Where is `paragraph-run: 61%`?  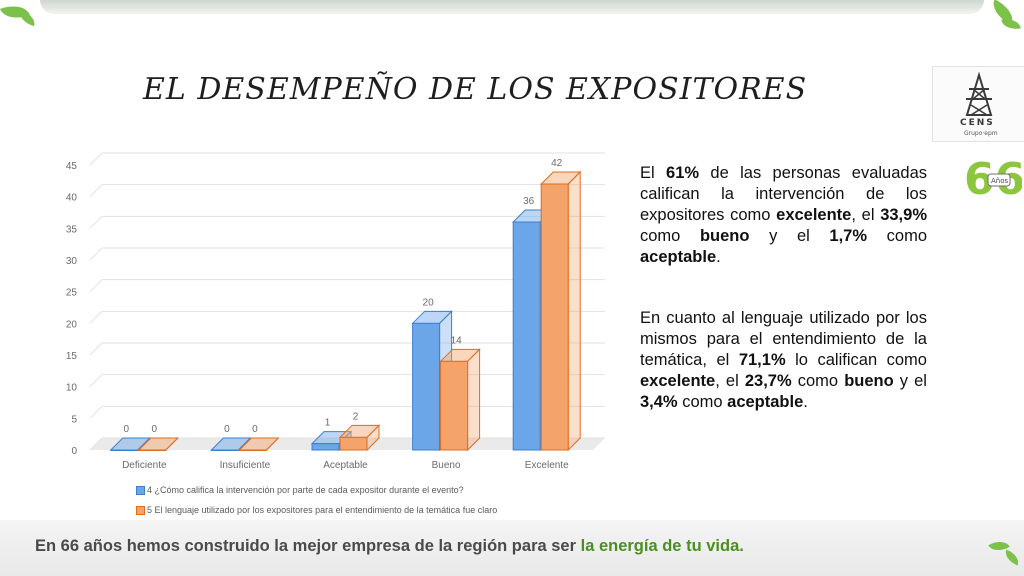 paragraph-run: 61% is located at coordinates (683, 173).